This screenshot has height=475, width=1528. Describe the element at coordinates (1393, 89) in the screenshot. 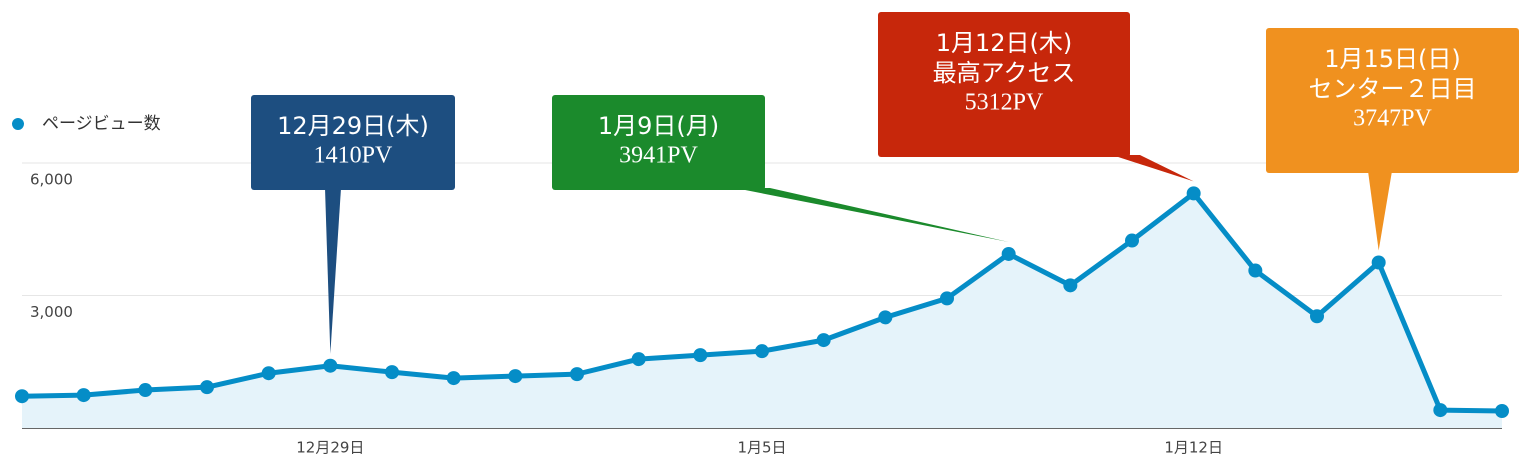

I see `annotation-text: センター２日目` at that location.